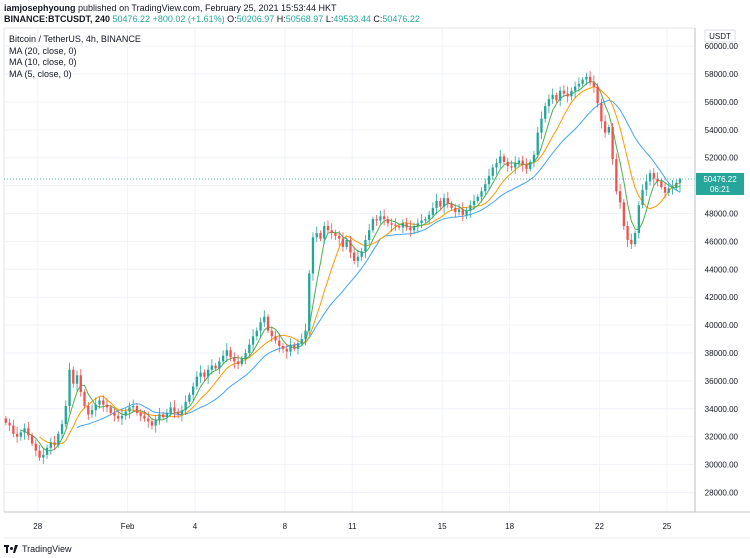 This screenshot has height=558, width=750. What do you see at coordinates (38, 549) in the screenshot?
I see `footer-brand: TradingView` at bounding box center [38, 549].